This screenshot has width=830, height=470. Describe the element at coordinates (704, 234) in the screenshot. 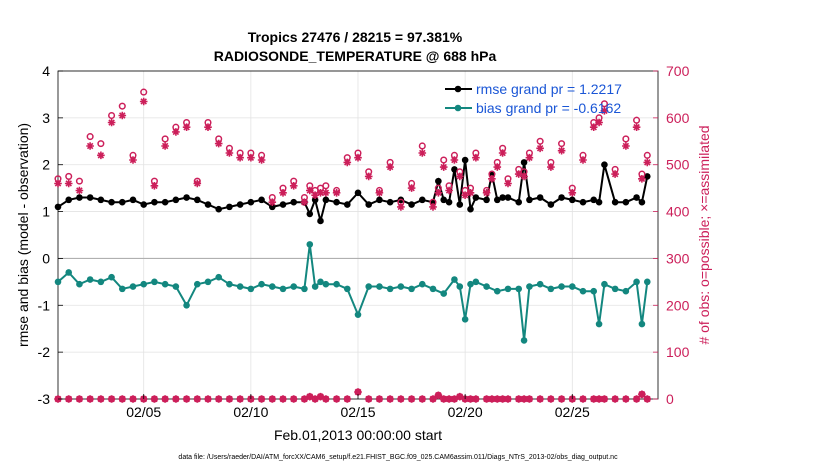

I see `y2-axis-label: # of obs: o=possible; ×=assimilated` at that location.